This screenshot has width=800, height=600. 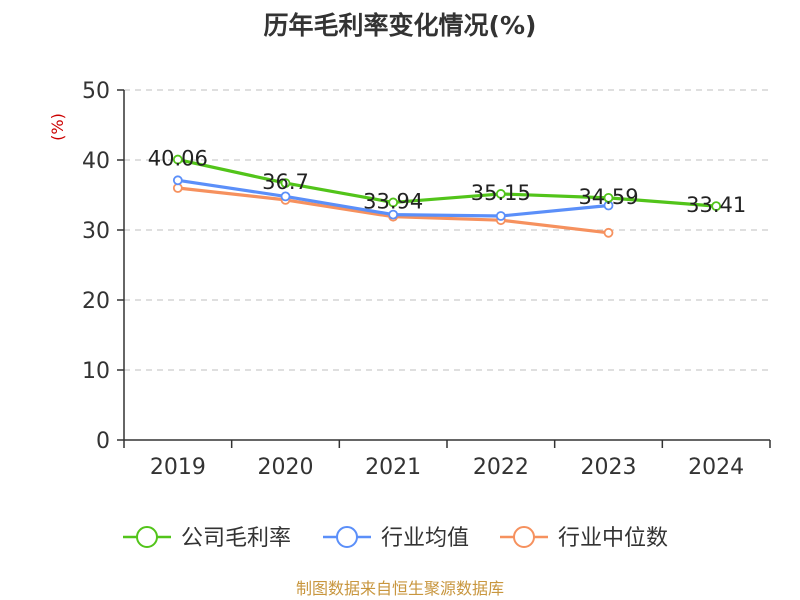 I want to click on x-tick-label: 2024, so click(x=716, y=467).